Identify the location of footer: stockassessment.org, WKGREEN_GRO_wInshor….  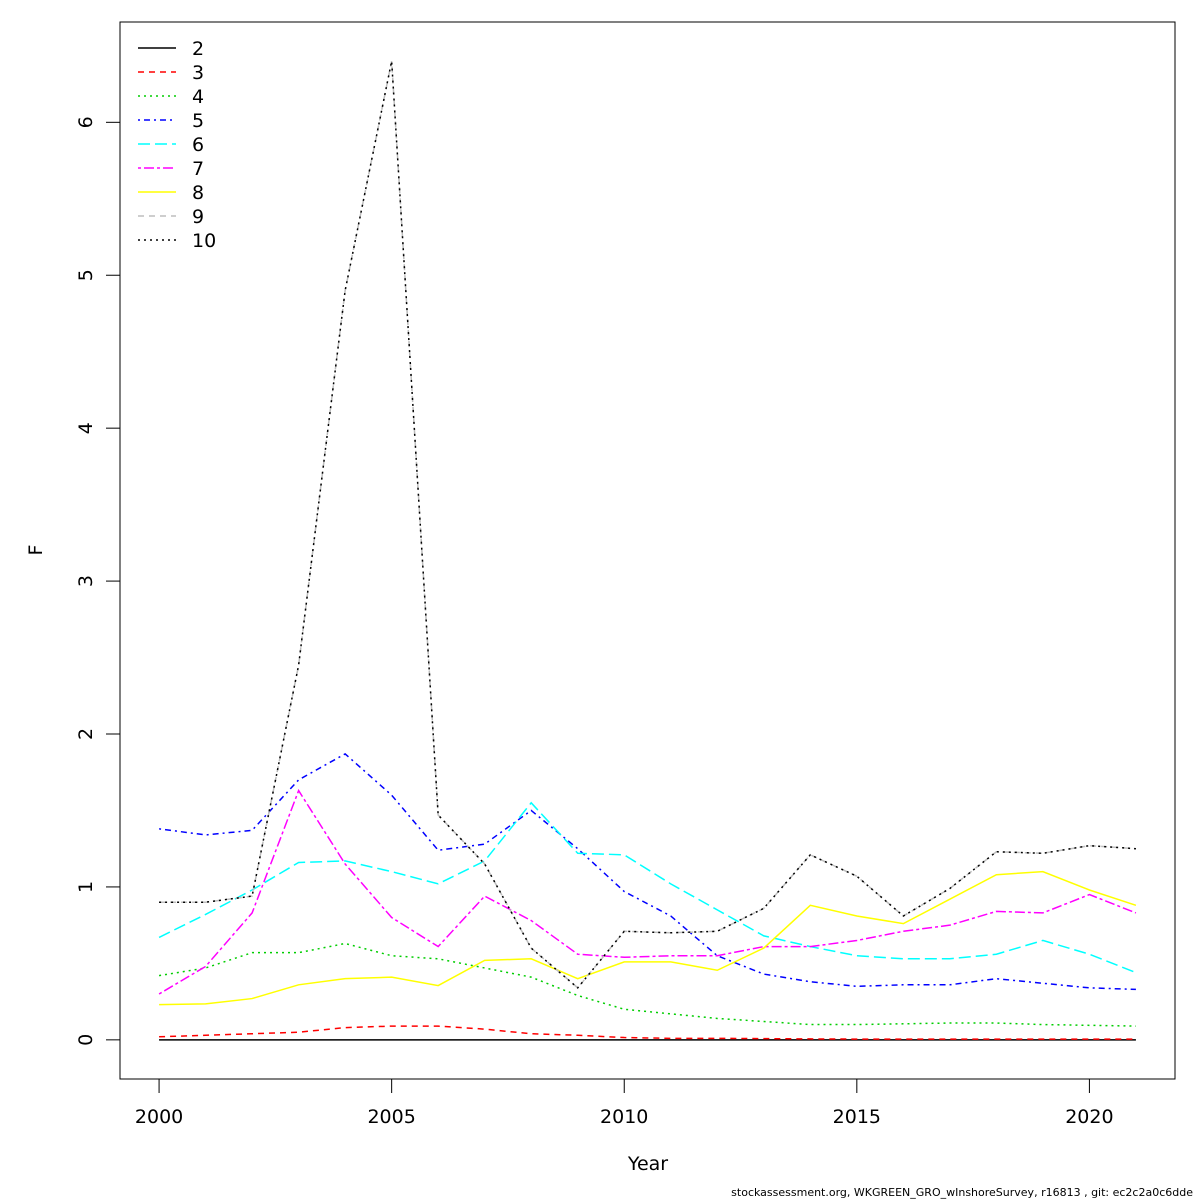
(962, 1192).